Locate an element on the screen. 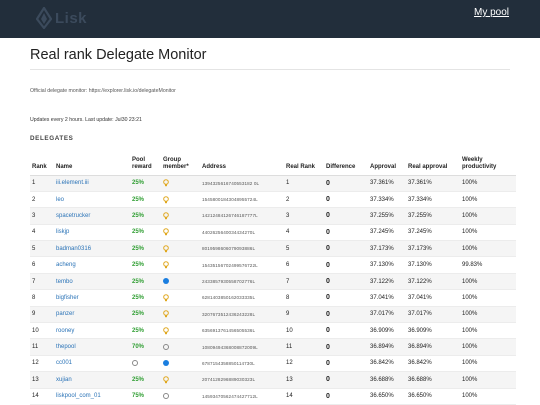 The image size is (540, 405). delegate-name-link: bigfisher is located at coordinates (92, 298).